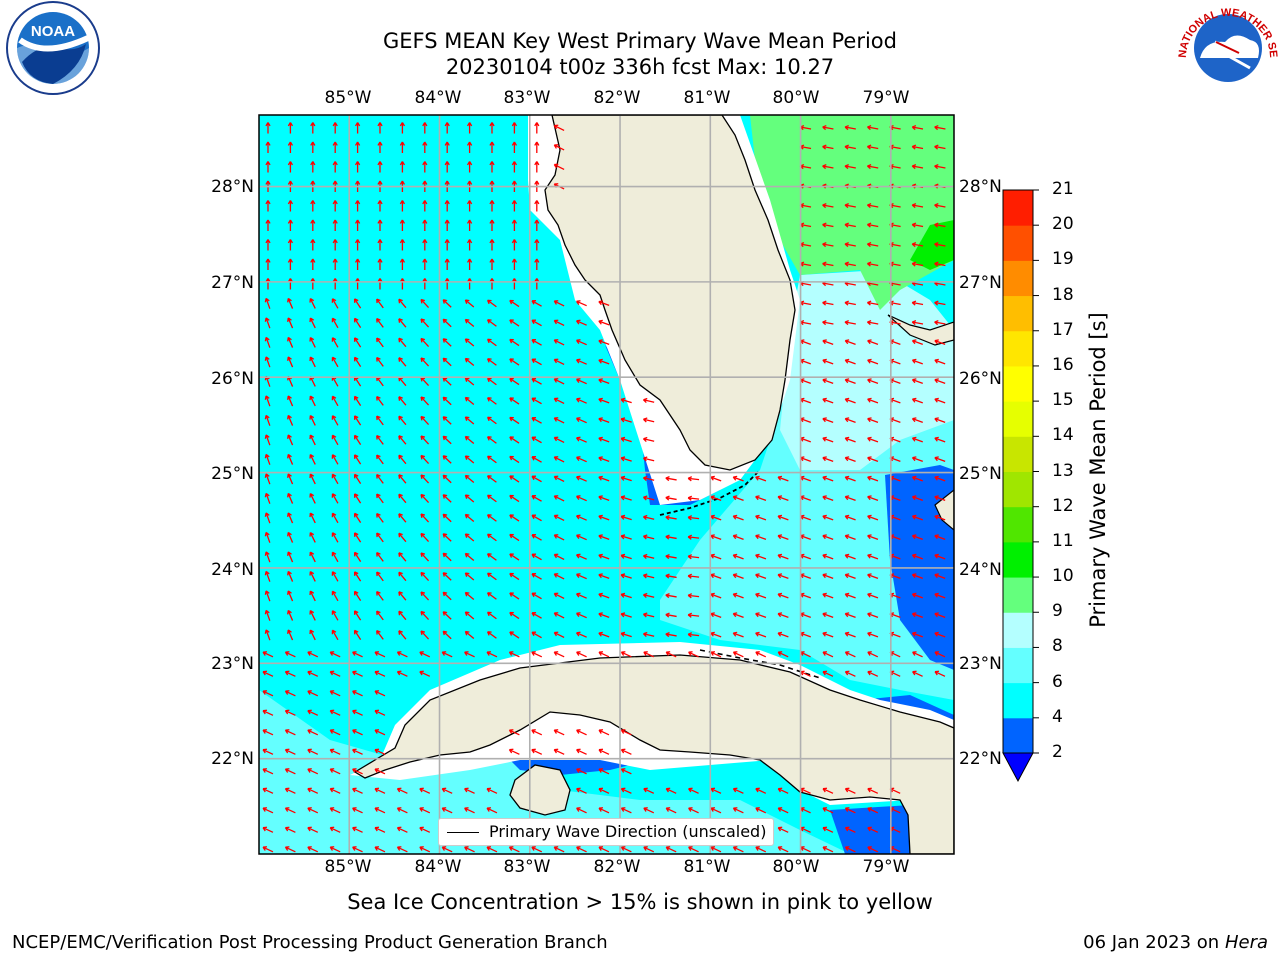  I want to click on footer-date: 06 Jan 2023 on Hera, so click(1175, 942).